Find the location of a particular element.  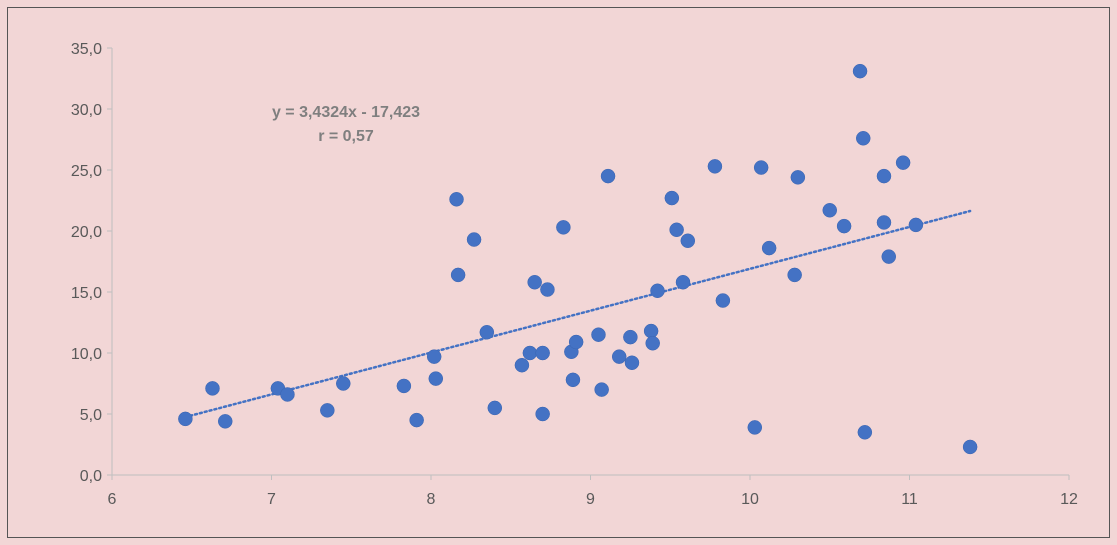

x-tick-label: 8 is located at coordinates (431, 499).